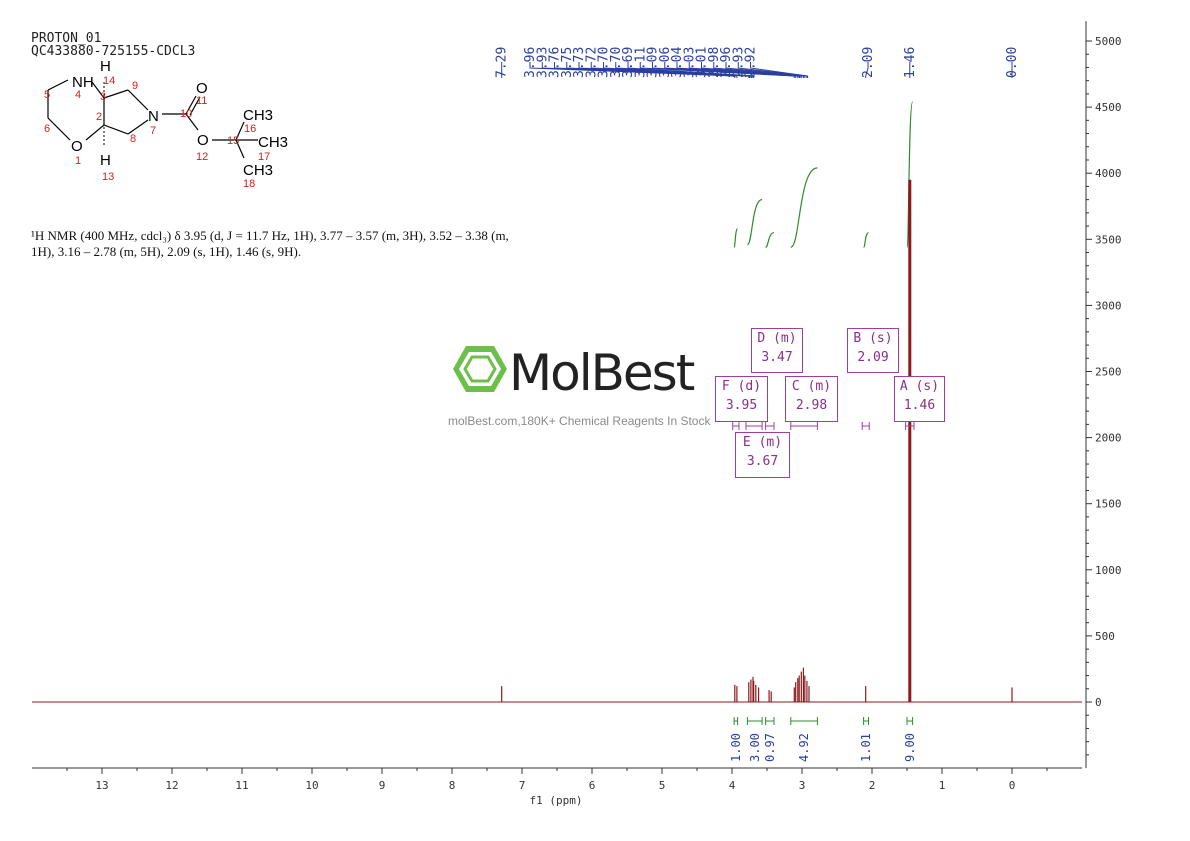 The height and width of the screenshot is (841, 1190). Describe the element at coordinates (382, 785) in the screenshot. I see `x-tick-label: 9` at that location.